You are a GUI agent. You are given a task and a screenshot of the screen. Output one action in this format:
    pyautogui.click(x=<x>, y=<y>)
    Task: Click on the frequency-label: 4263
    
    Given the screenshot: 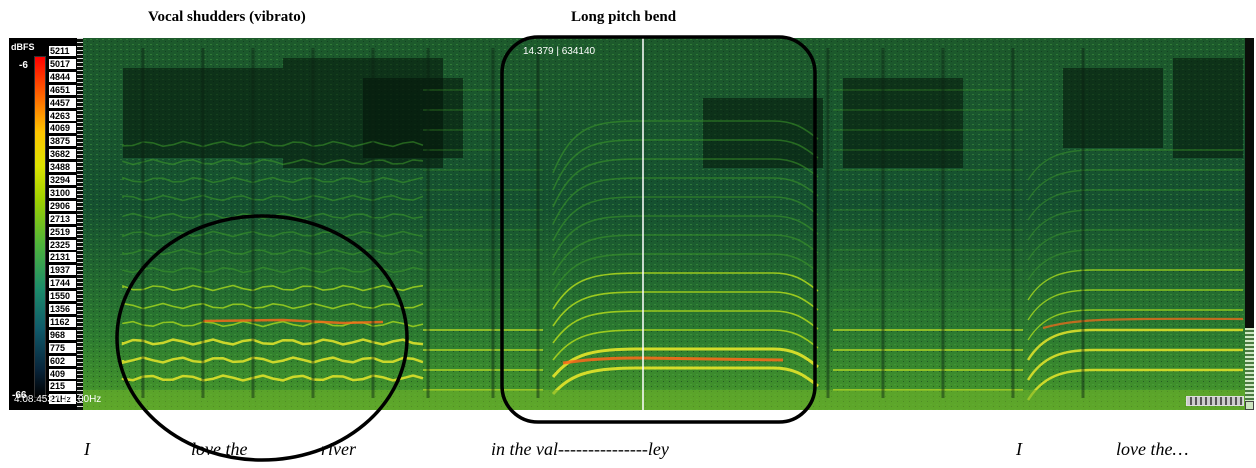 What is the action you would take?
    pyautogui.click(x=62, y=115)
    